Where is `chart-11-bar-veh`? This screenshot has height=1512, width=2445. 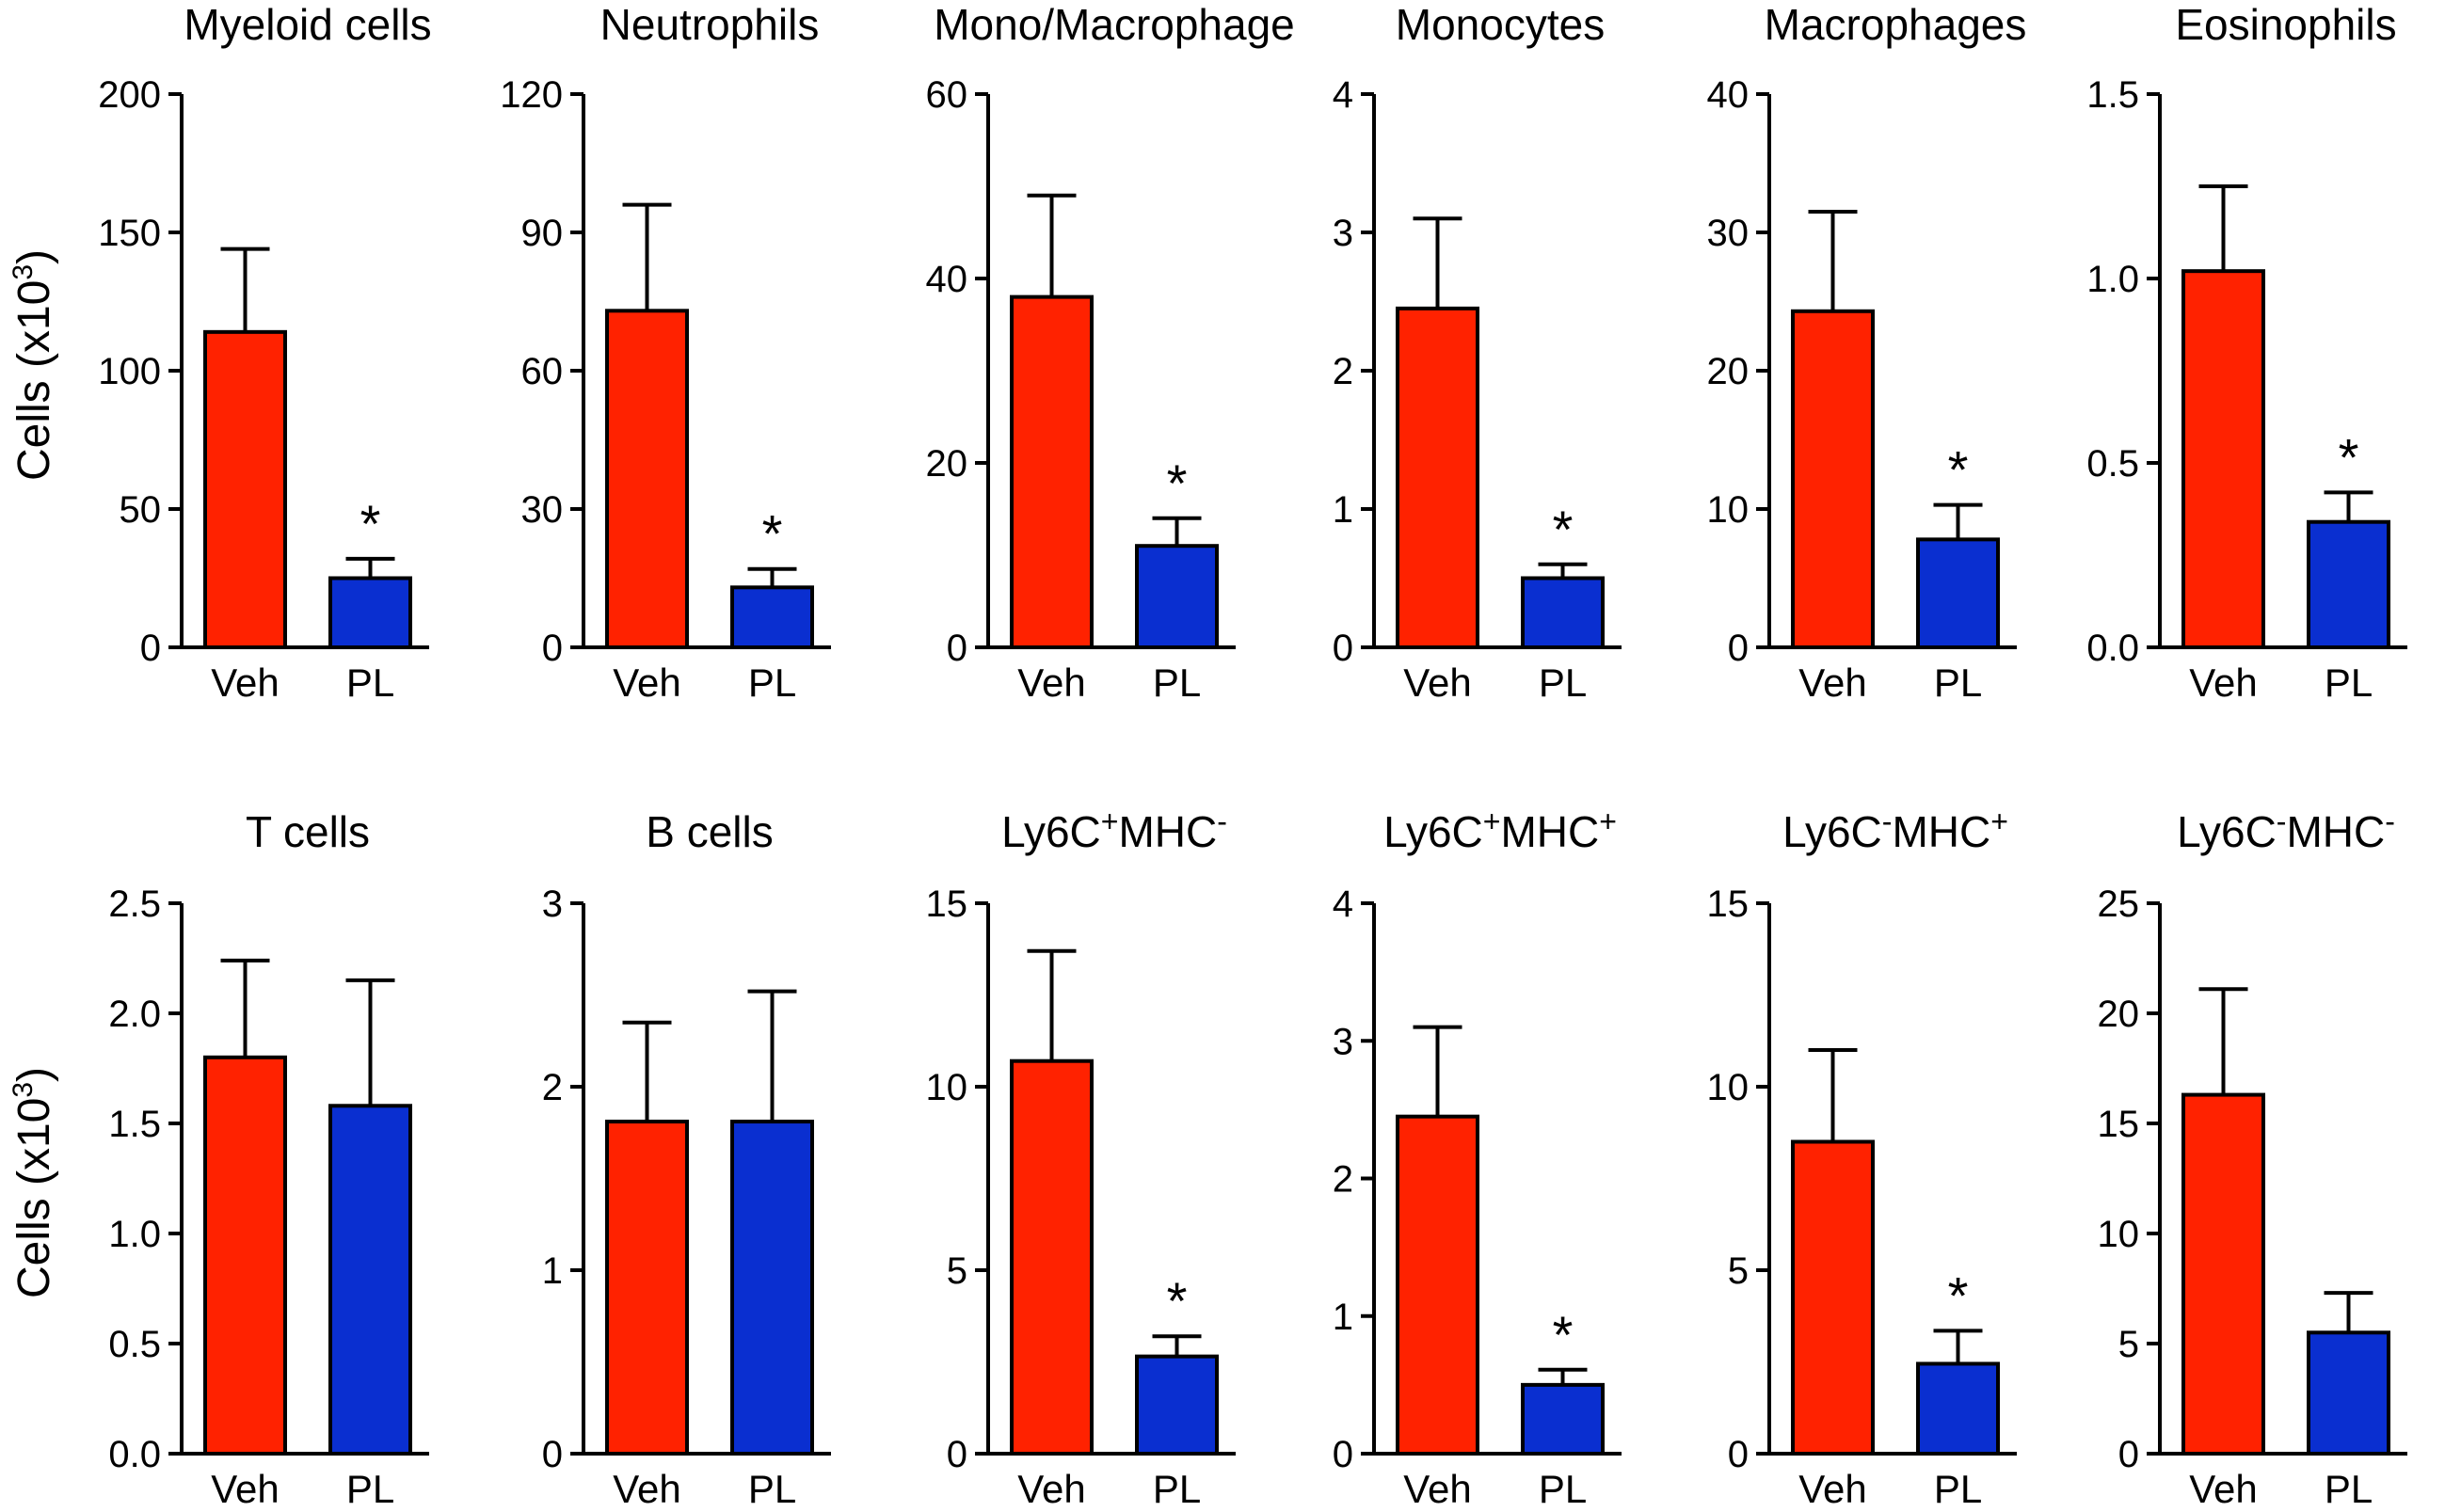
chart-11-bar-veh is located at coordinates (1833, 1298).